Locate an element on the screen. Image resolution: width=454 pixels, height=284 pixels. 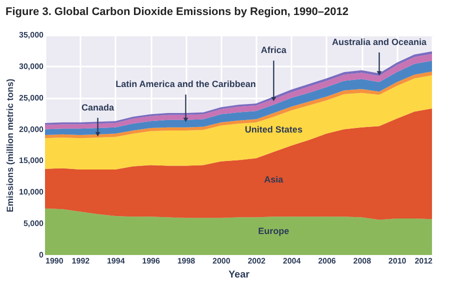
y-tick-label: 5,000 is located at coordinates (33, 223).